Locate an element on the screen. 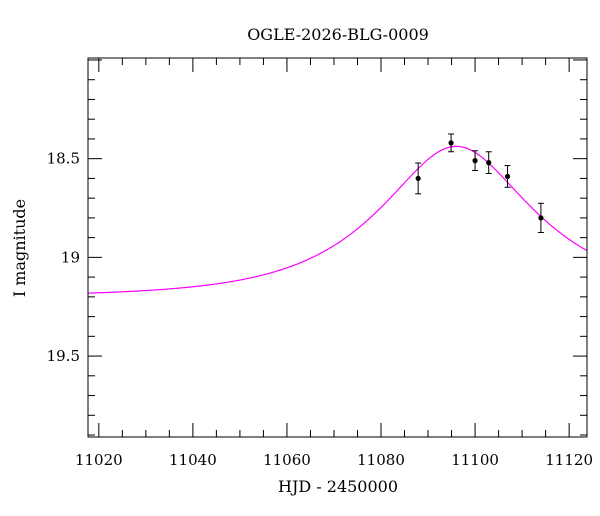 This screenshot has width=600, height=516. x-tick-label: 11080 is located at coordinates (381, 460).